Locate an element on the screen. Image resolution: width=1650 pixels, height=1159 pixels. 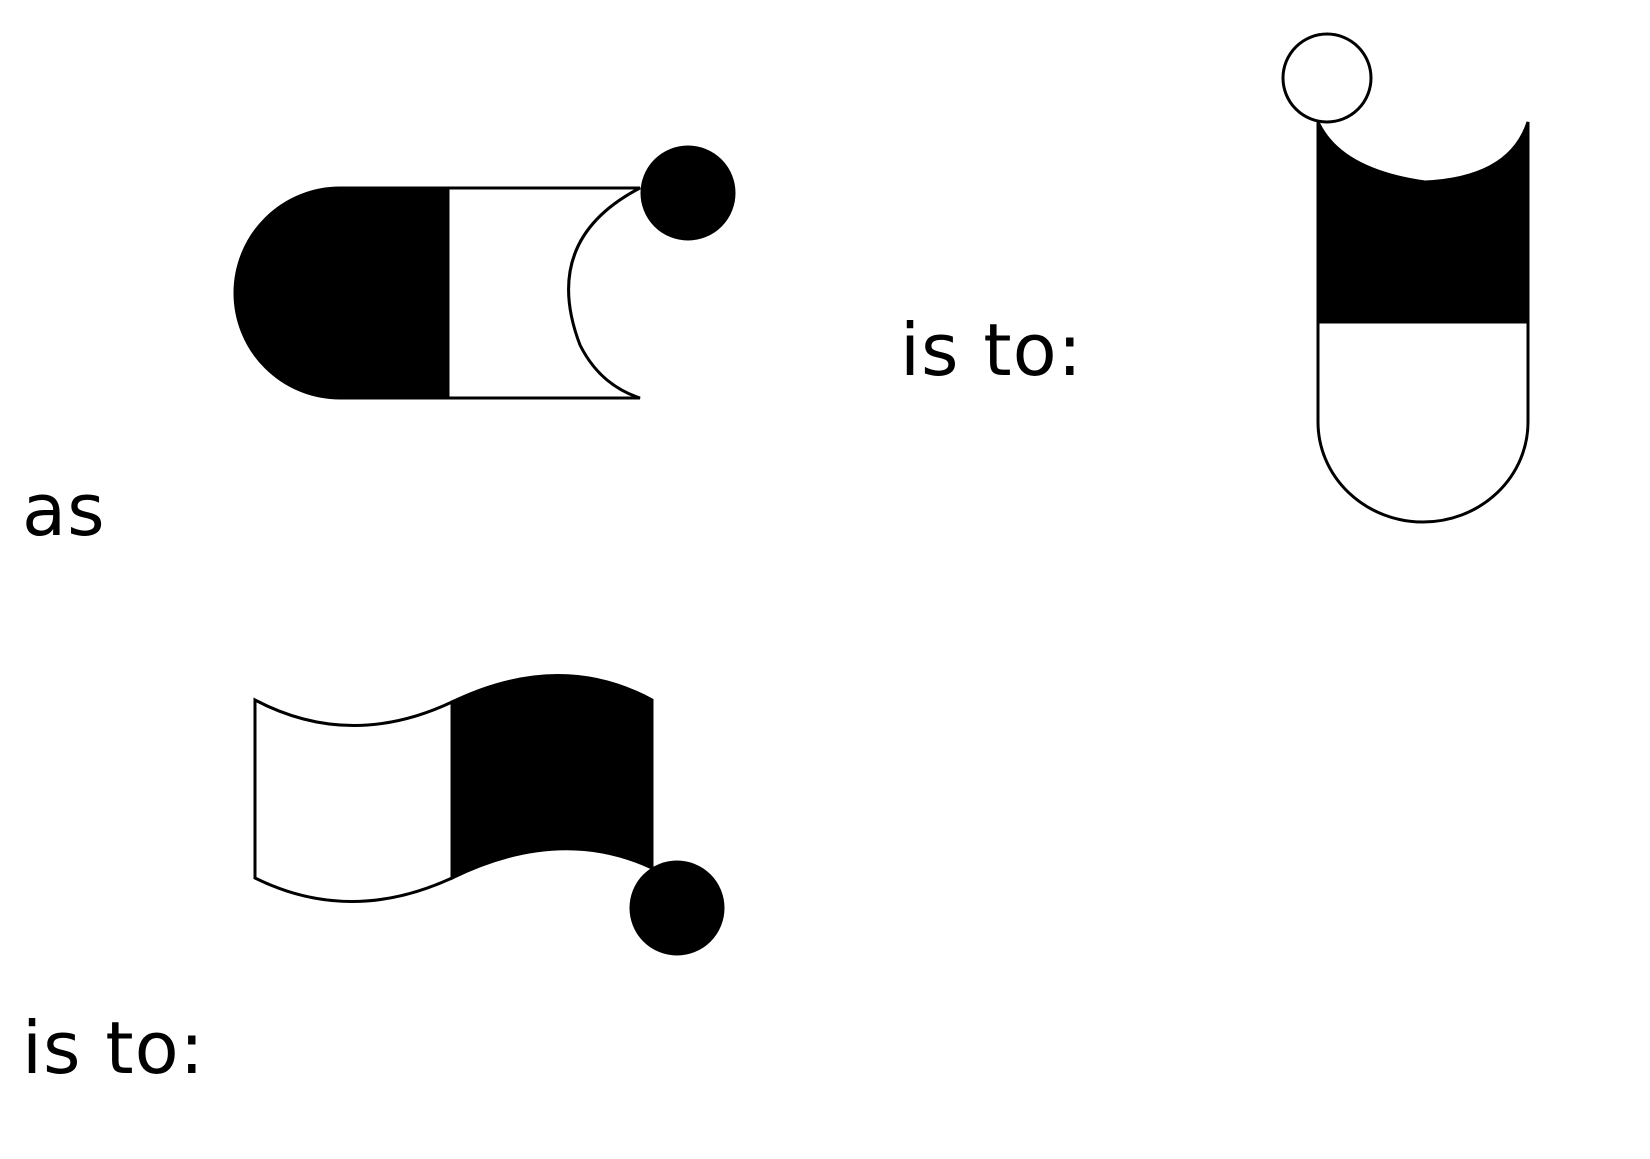
capsule-horizontal-black-half is located at coordinates (341, 293).